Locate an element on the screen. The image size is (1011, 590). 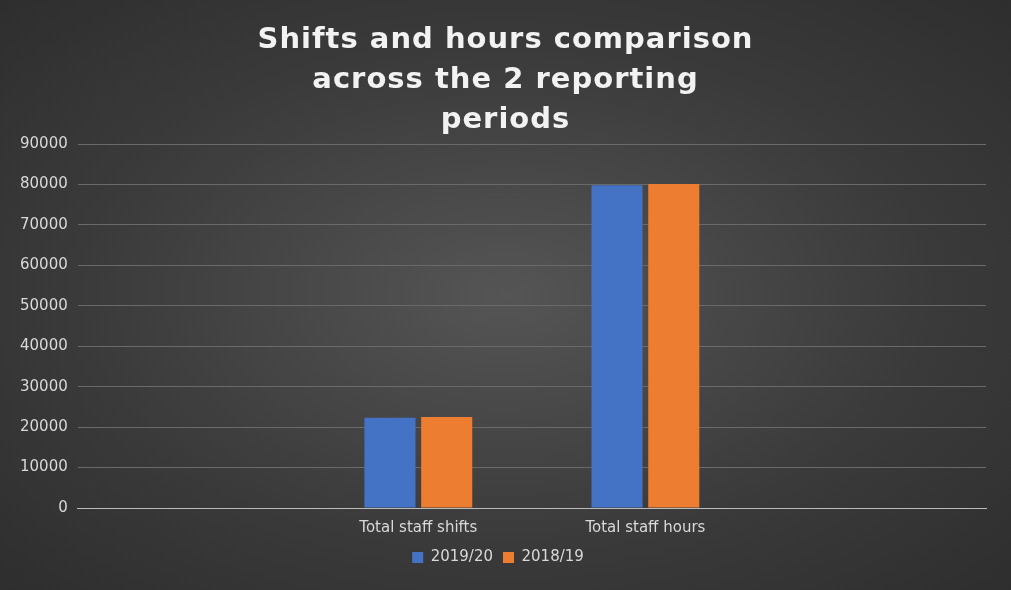
y-tick-label: 30000 is located at coordinates (44, 385).